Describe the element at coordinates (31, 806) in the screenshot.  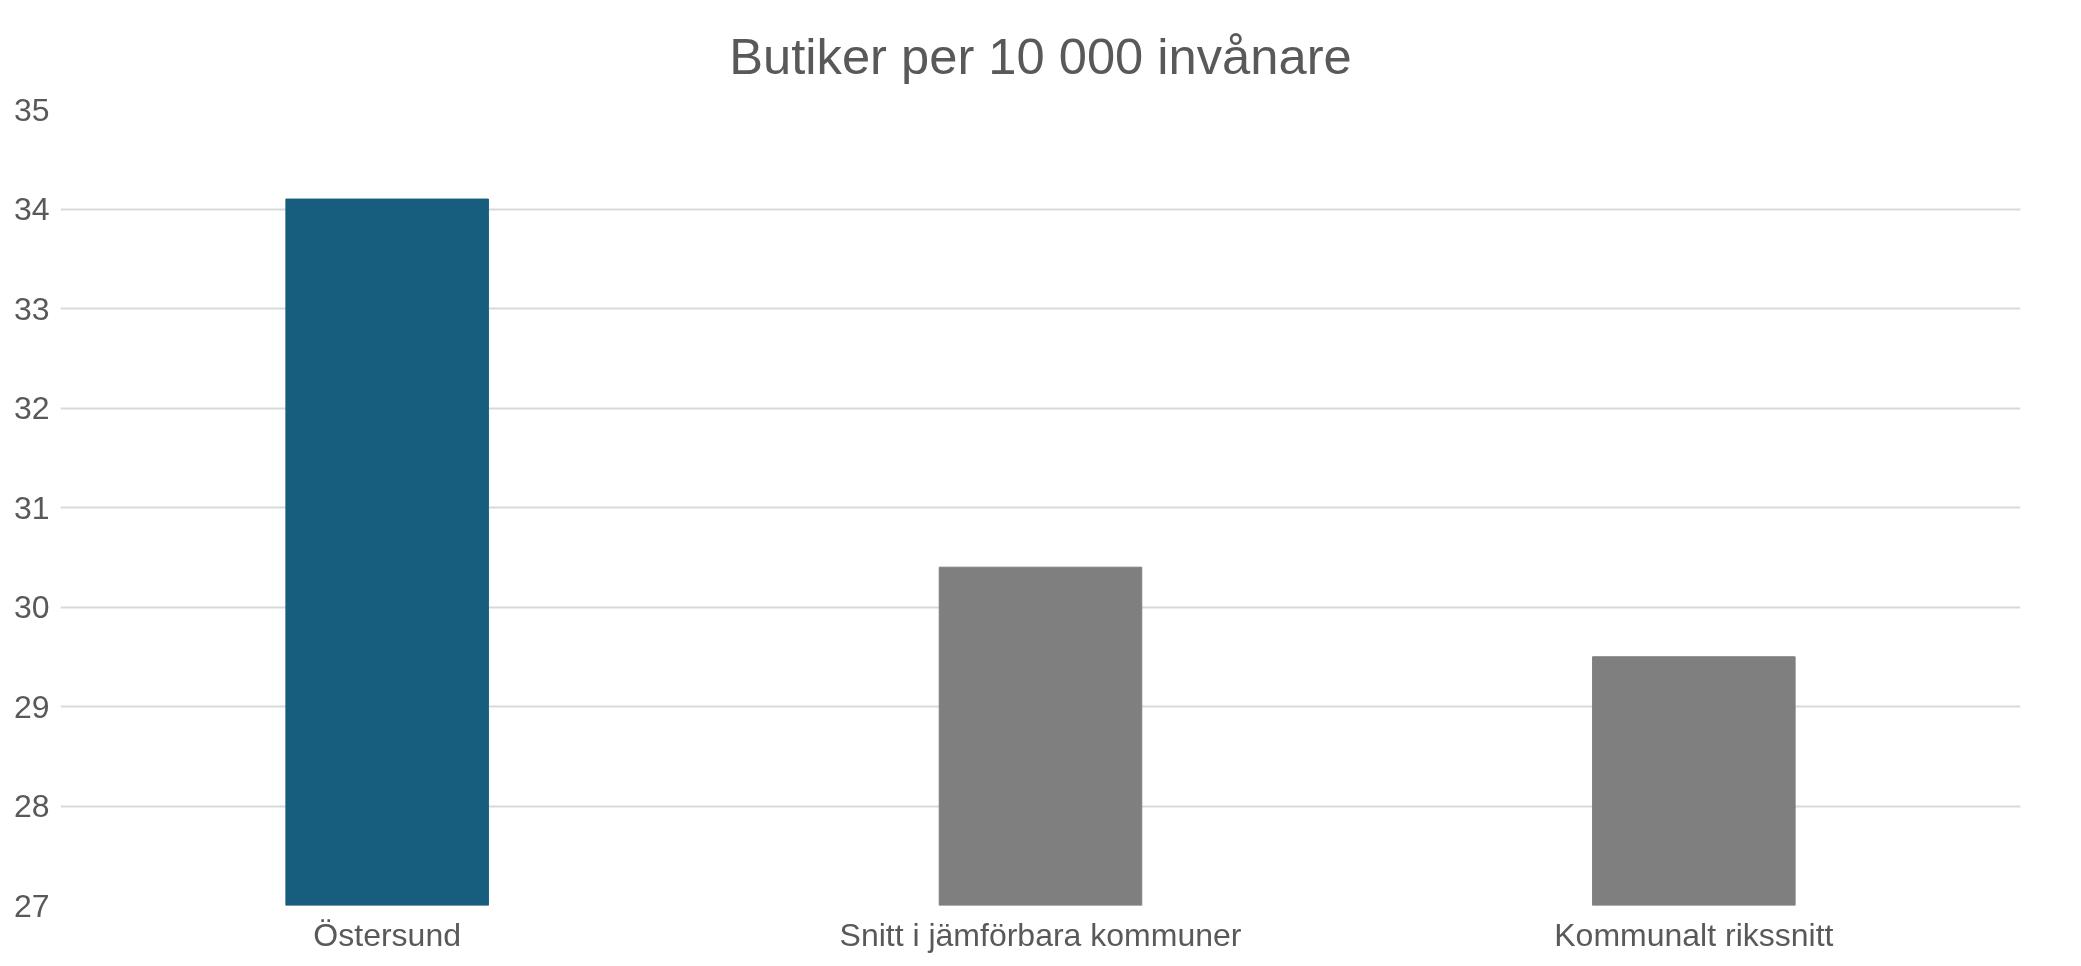
I see `y-tick-label: 28` at that location.